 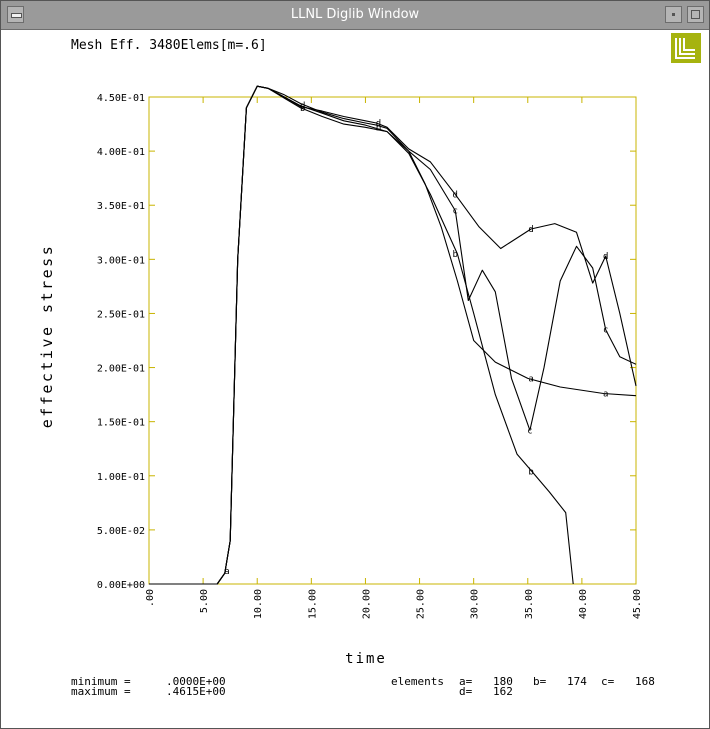 What do you see at coordinates (204, 601) in the screenshot?
I see `x-tick-label: 5.00` at bounding box center [204, 601].